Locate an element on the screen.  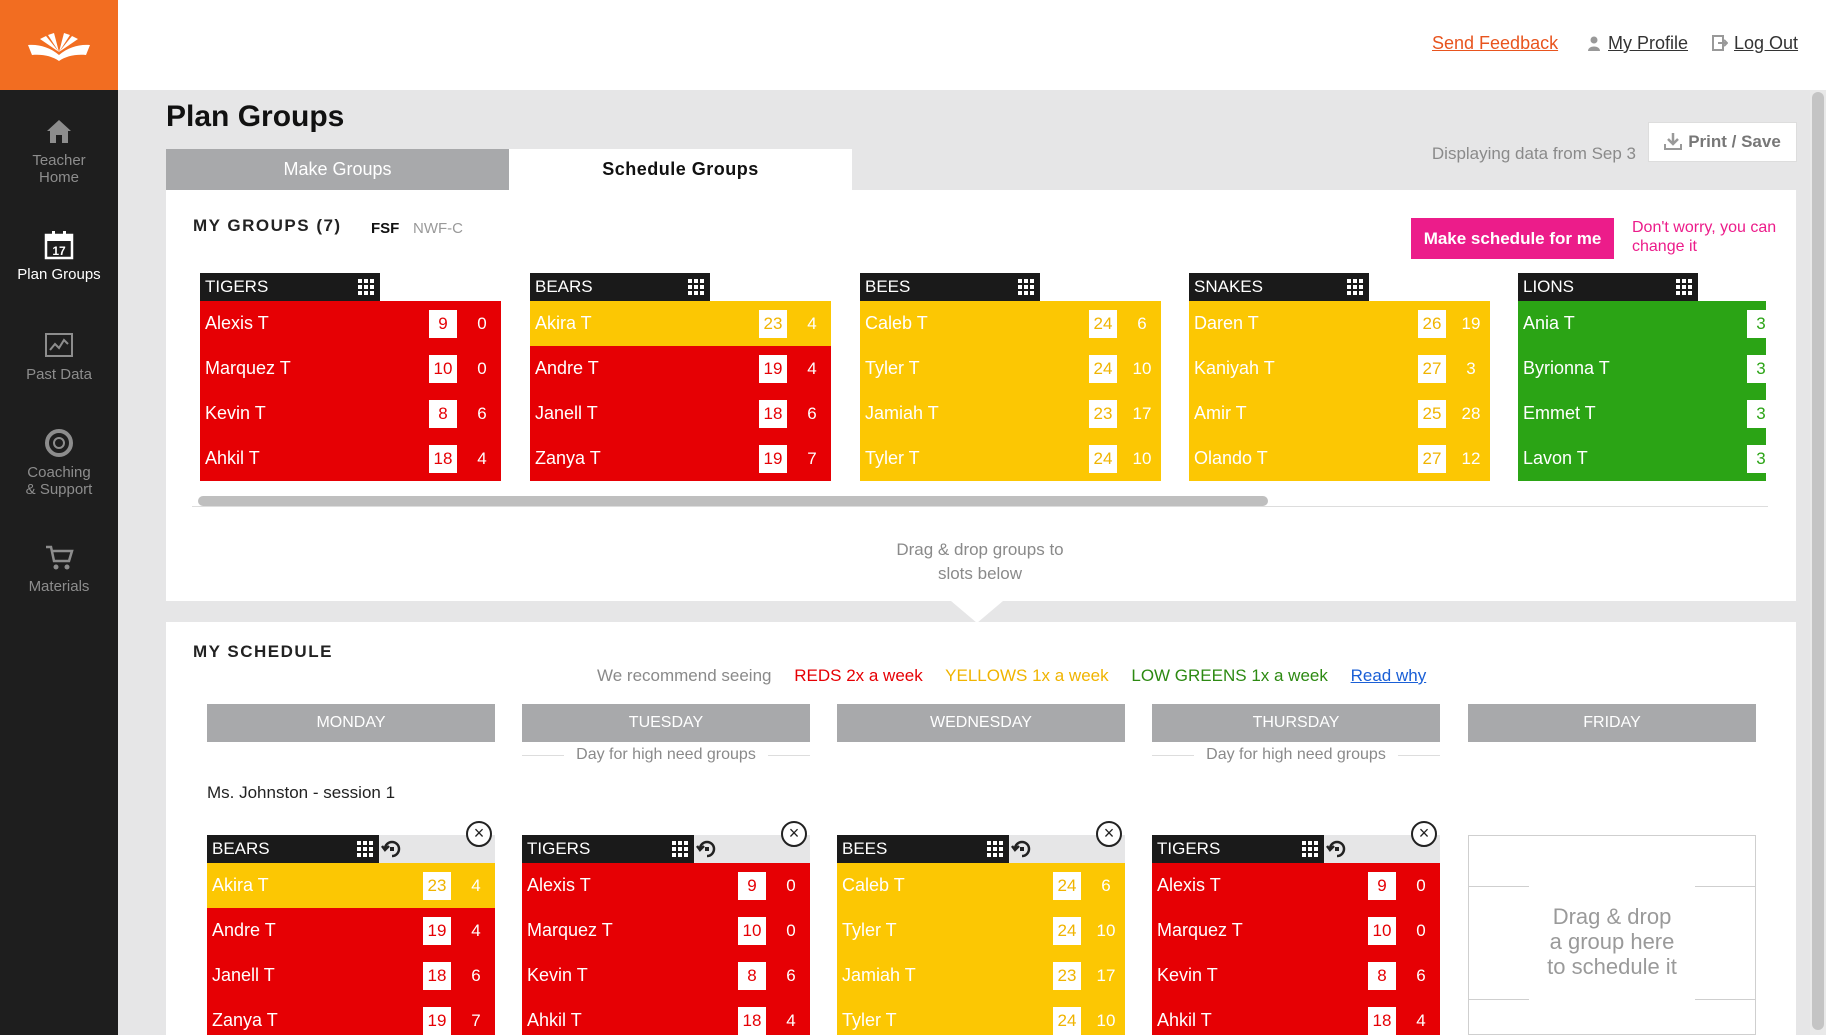
tab-schedule-groups: Schedule Groups is located at coordinates (680, 169).